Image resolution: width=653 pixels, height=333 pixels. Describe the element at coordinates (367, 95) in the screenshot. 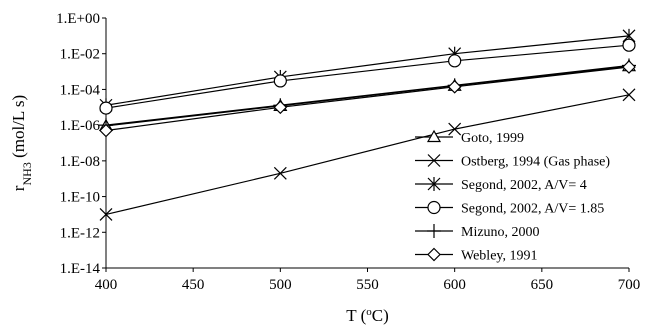

I see `series-5-line` at that location.